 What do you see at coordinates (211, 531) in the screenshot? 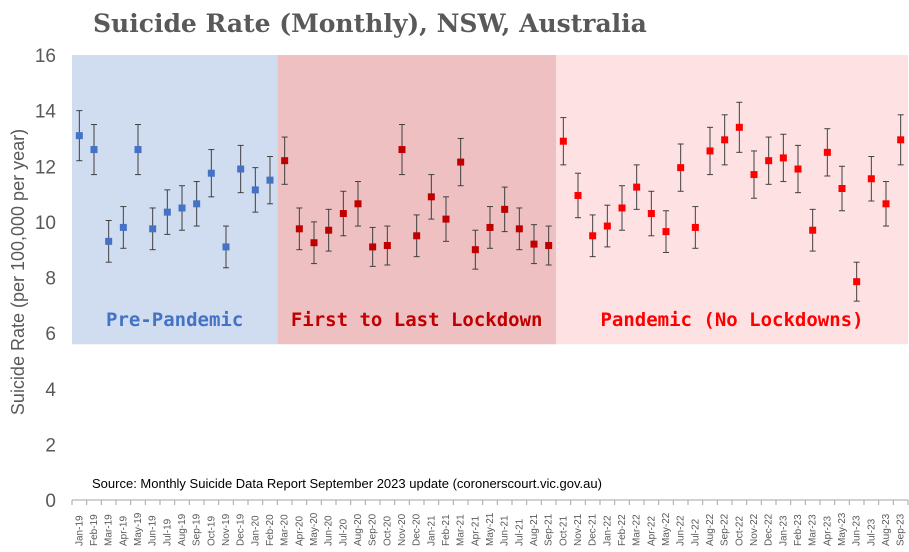
I see `x-tick-label: Oct-19` at bounding box center [211, 531].